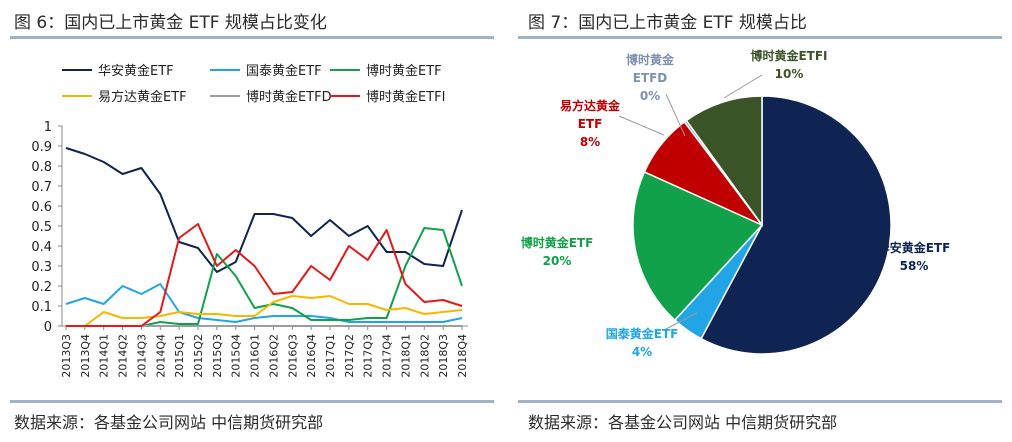 Image resolution: width=1012 pixels, height=442 pixels. I want to click on x-tick-label: 2016Q3, so click(292, 356).